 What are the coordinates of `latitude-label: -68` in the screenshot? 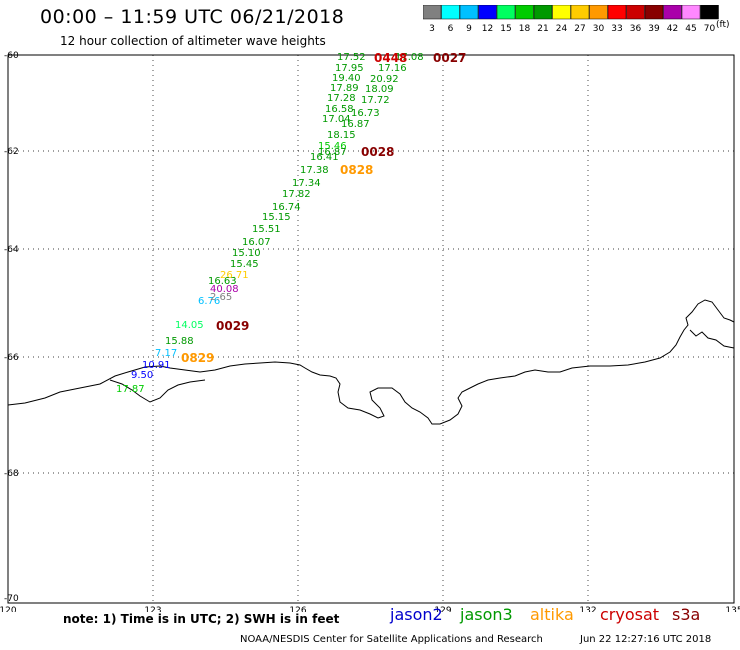 It's located at (11, 474).